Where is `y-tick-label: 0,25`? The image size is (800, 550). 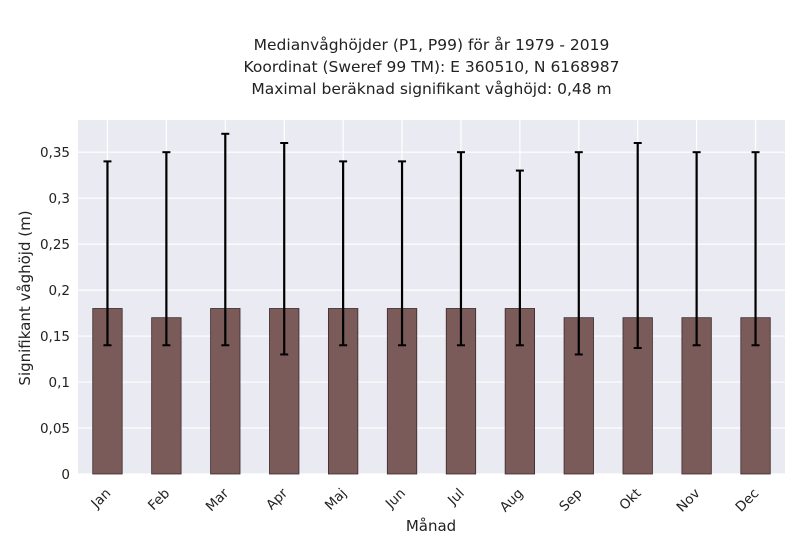
y-tick-label: 0,25 is located at coordinates (55, 245).